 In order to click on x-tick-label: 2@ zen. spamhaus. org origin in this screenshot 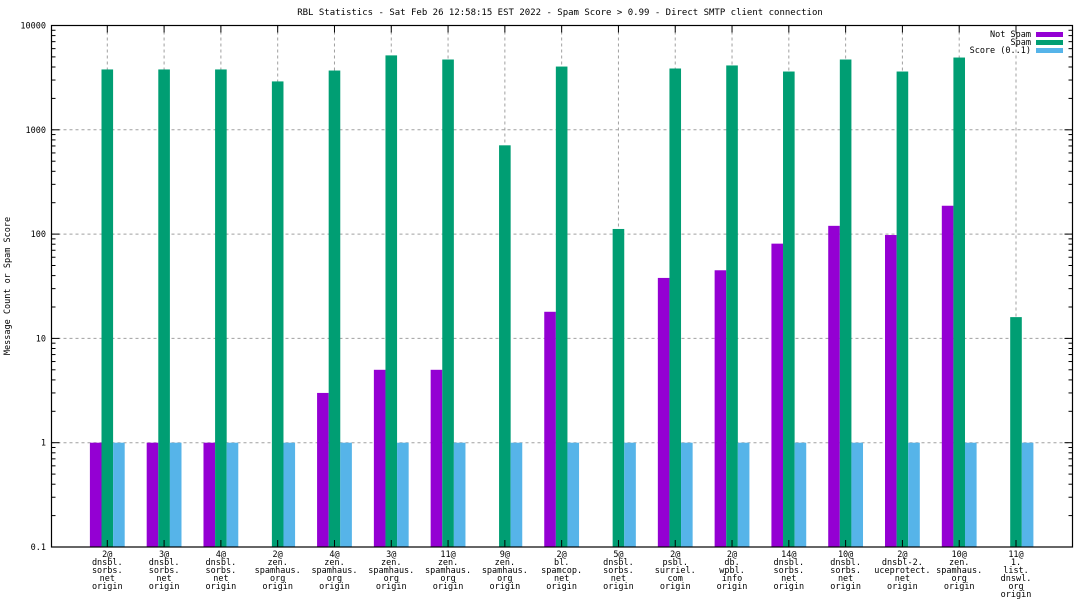, I will do `click(278, 571)`.